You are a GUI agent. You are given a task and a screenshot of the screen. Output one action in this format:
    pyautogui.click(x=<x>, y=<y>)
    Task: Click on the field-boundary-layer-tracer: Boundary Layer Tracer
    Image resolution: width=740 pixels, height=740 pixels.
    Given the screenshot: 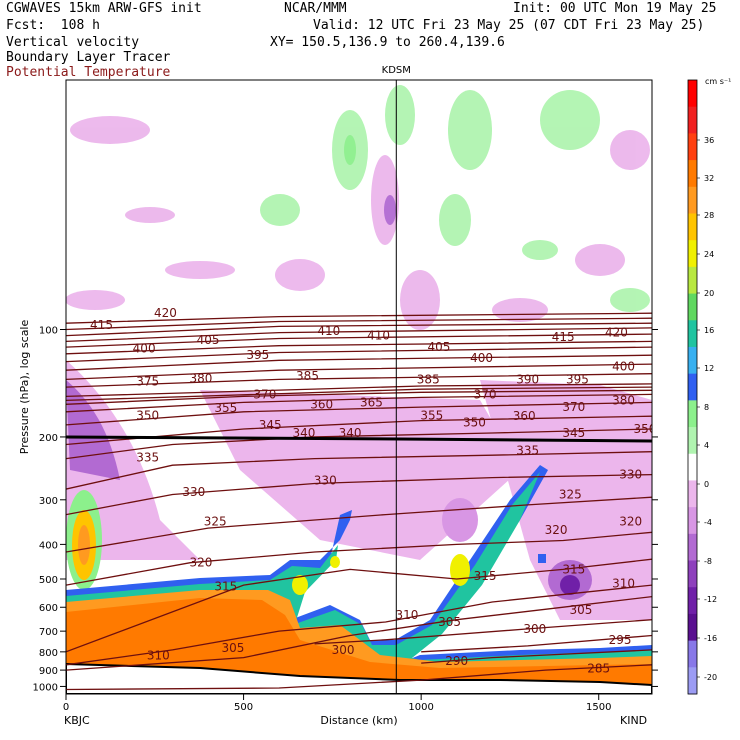 What is the action you would take?
    pyautogui.click(x=88, y=57)
    